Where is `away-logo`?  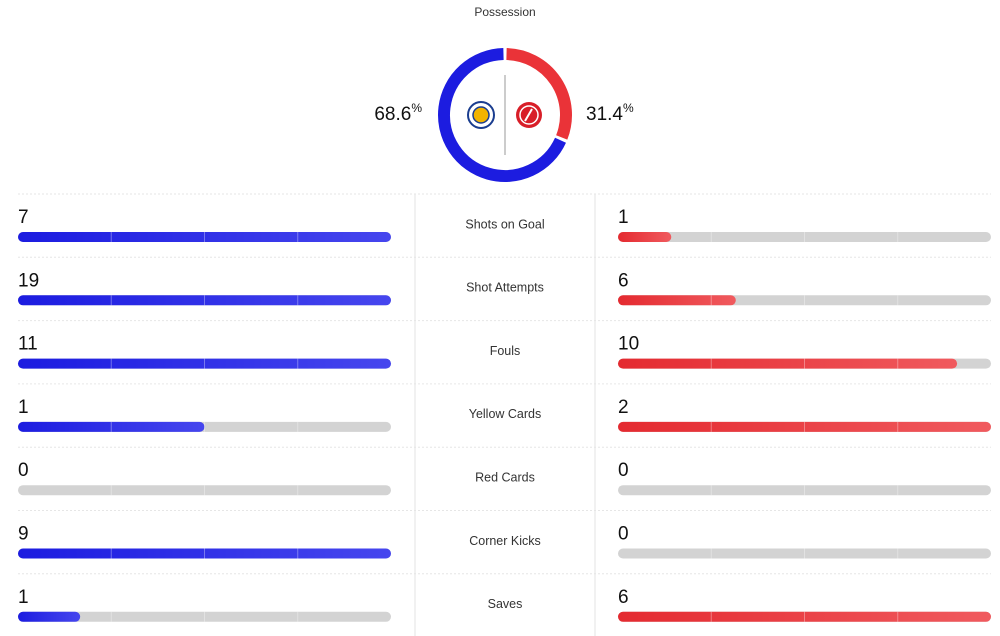 away-logo is located at coordinates (529, 115).